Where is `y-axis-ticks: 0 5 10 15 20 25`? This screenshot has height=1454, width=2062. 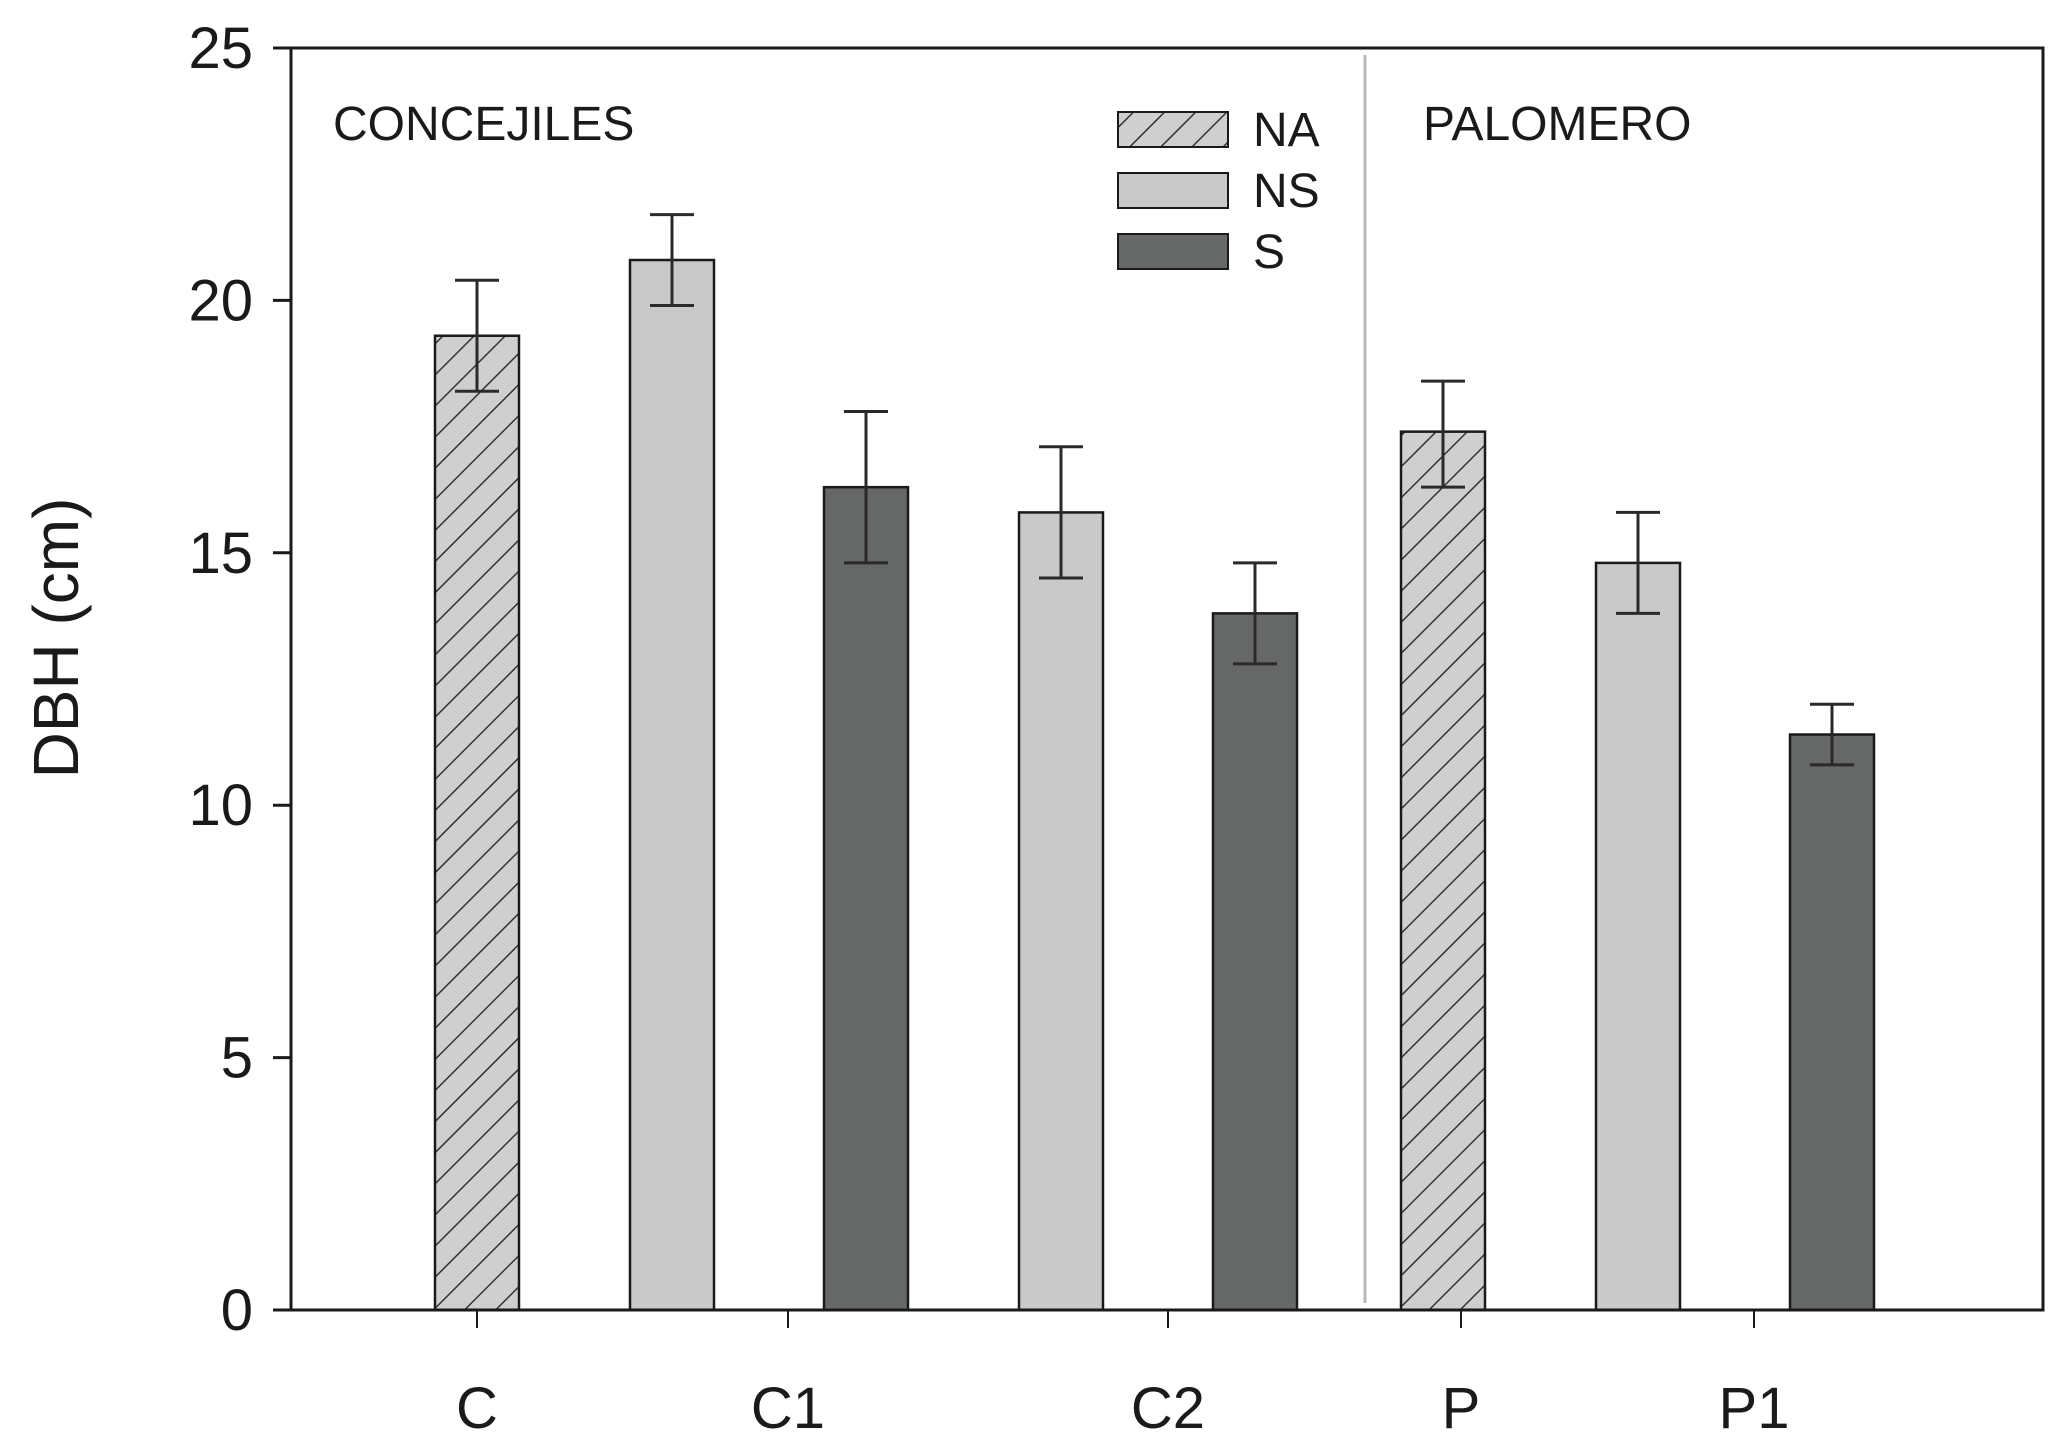
y-axis-ticks: 0 5 10 15 20 25 is located at coordinates (239, 679).